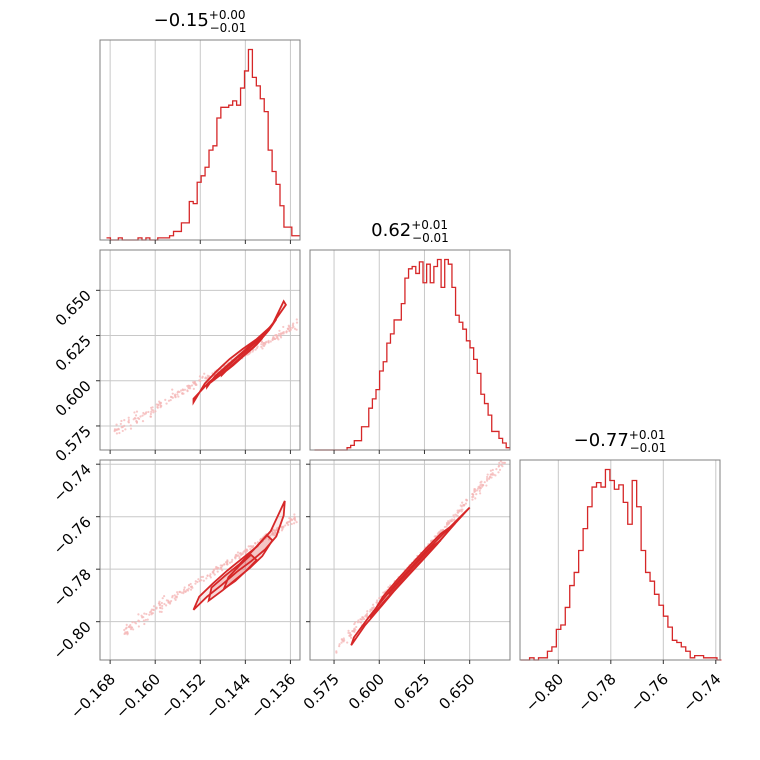 The width and height of the screenshot is (760, 760). What do you see at coordinates (72, 640) in the screenshot?
I see `y-tick-label: −0.80` at bounding box center [72, 640].